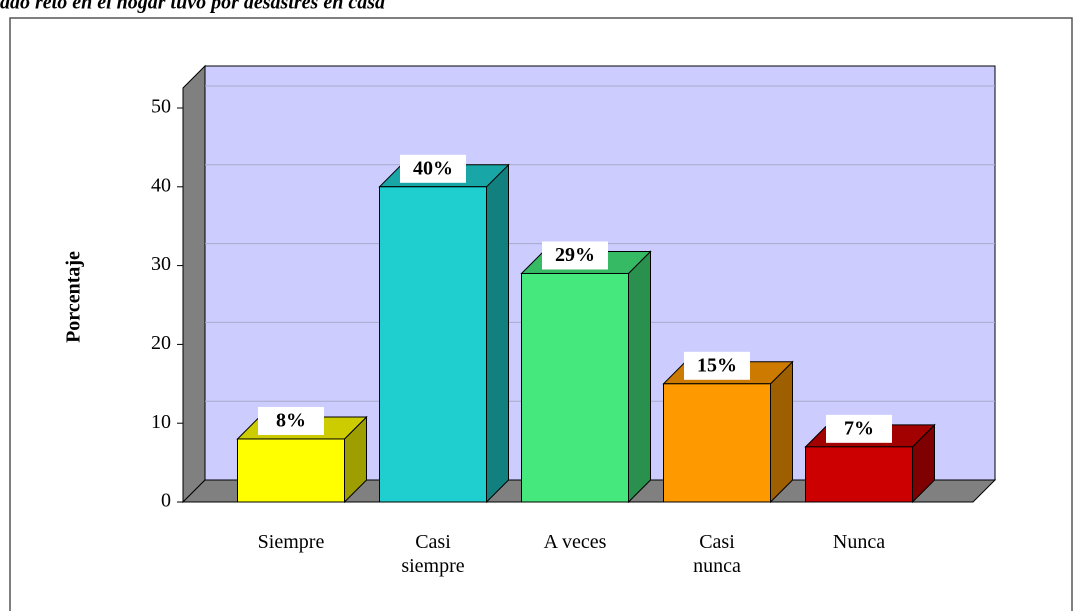 This screenshot has height=611, width=1075. I want to click on x-tick-label-line: nunca, so click(717, 566).